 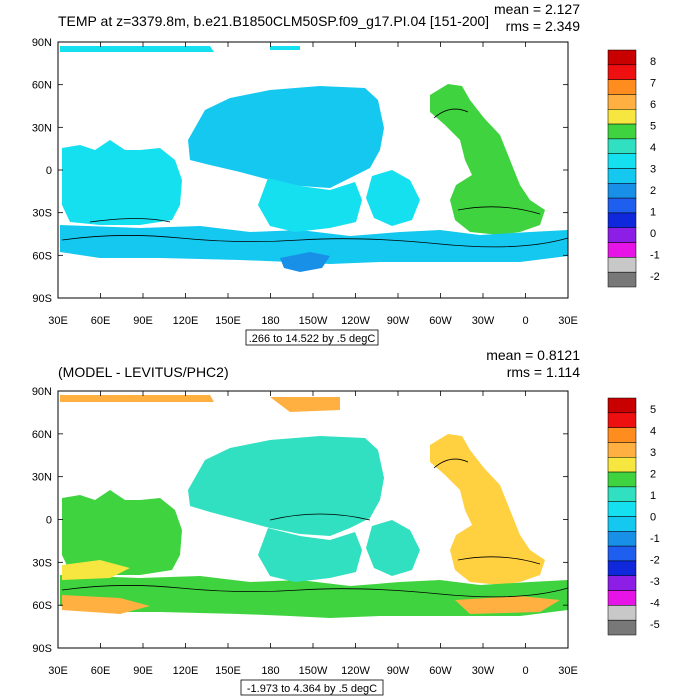 What do you see at coordinates (200, 403) in the screenshot?
I see `panel-2-arctic-ocean` at bounding box center [200, 403].